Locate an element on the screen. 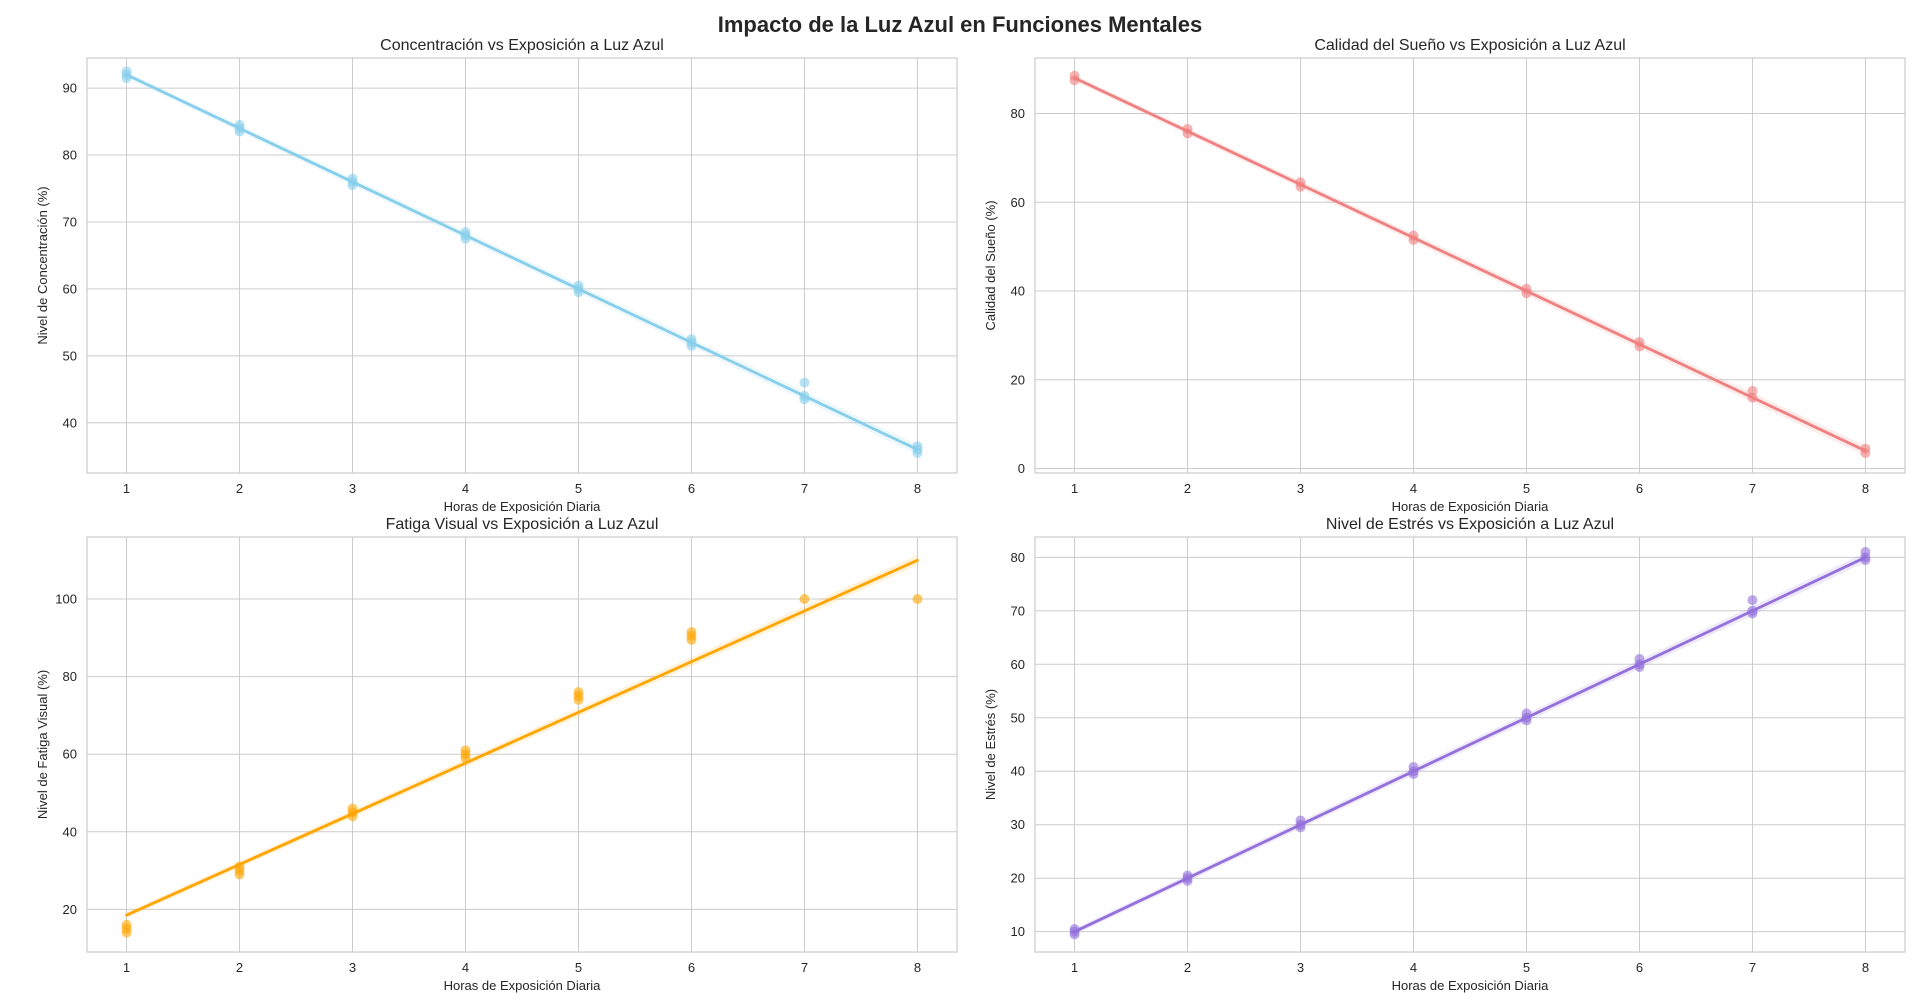 The image size is (1920, 999). concentration-x-tick-label: 7 is located at coordinates (804, 488).